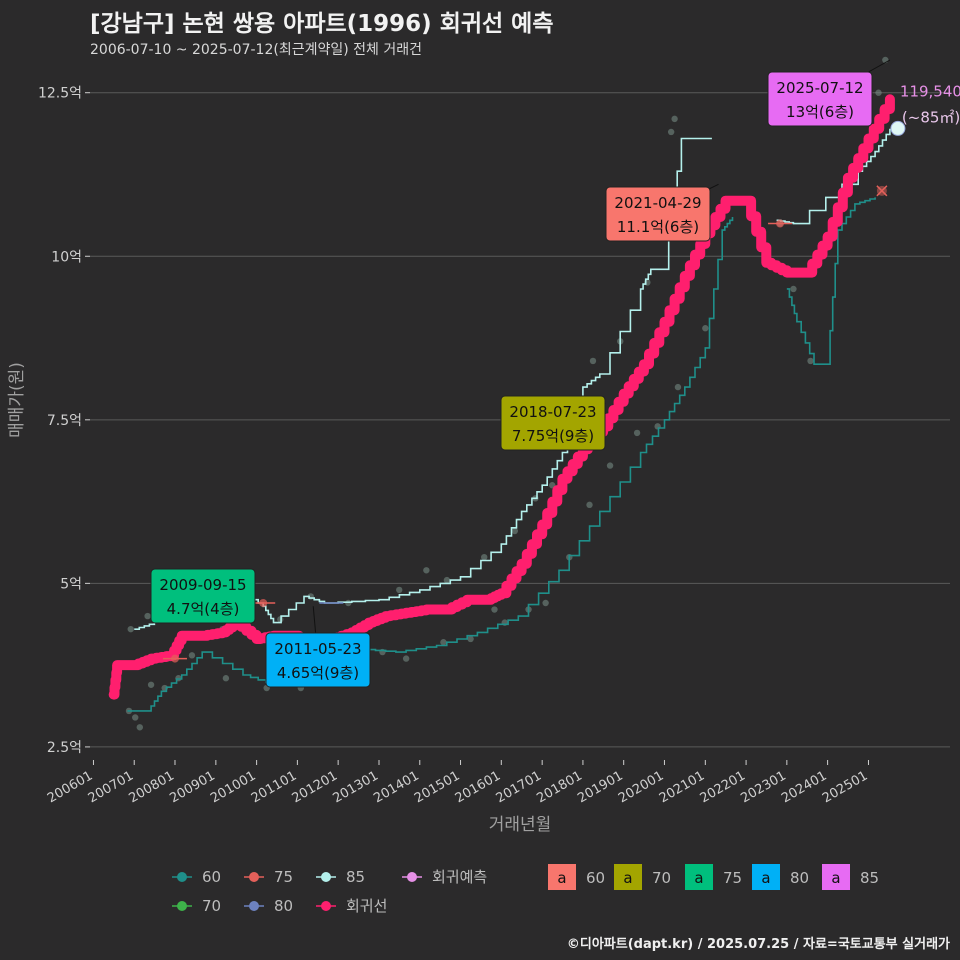 This screenshot has width=960, height=960. Describe the element at coordinates (203, 609) in the screenshot. I see `annotation-value: 4.7억(4층)` at that location.